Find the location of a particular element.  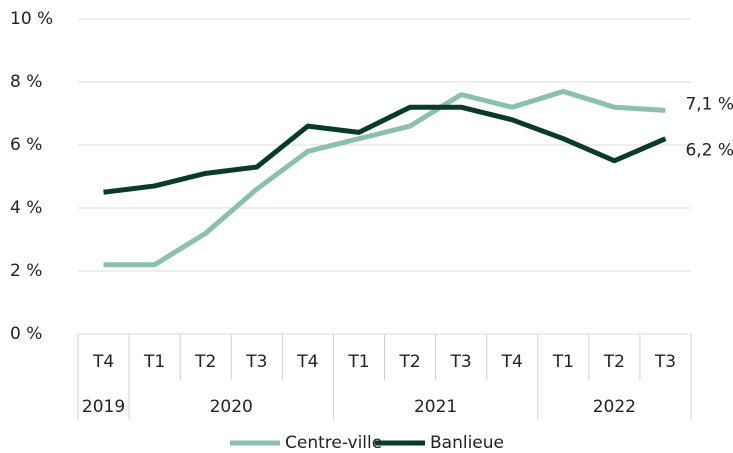

y-tick-label: 8 % is located at coordinates (26, 82).